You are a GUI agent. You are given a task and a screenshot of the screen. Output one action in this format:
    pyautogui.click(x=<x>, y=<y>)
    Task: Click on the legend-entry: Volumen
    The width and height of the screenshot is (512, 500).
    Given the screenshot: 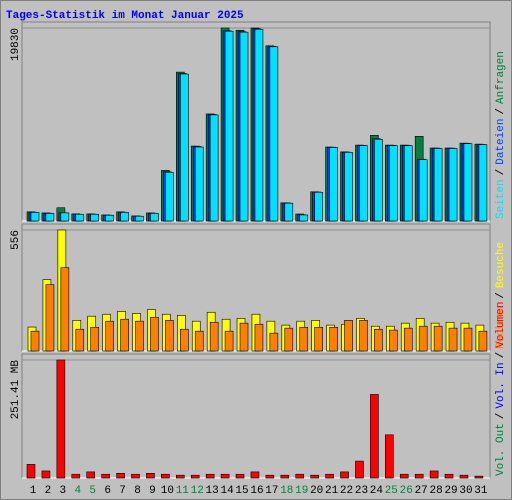 What is the action you would take?
    pyautogui.click(x=501, y=325)
    